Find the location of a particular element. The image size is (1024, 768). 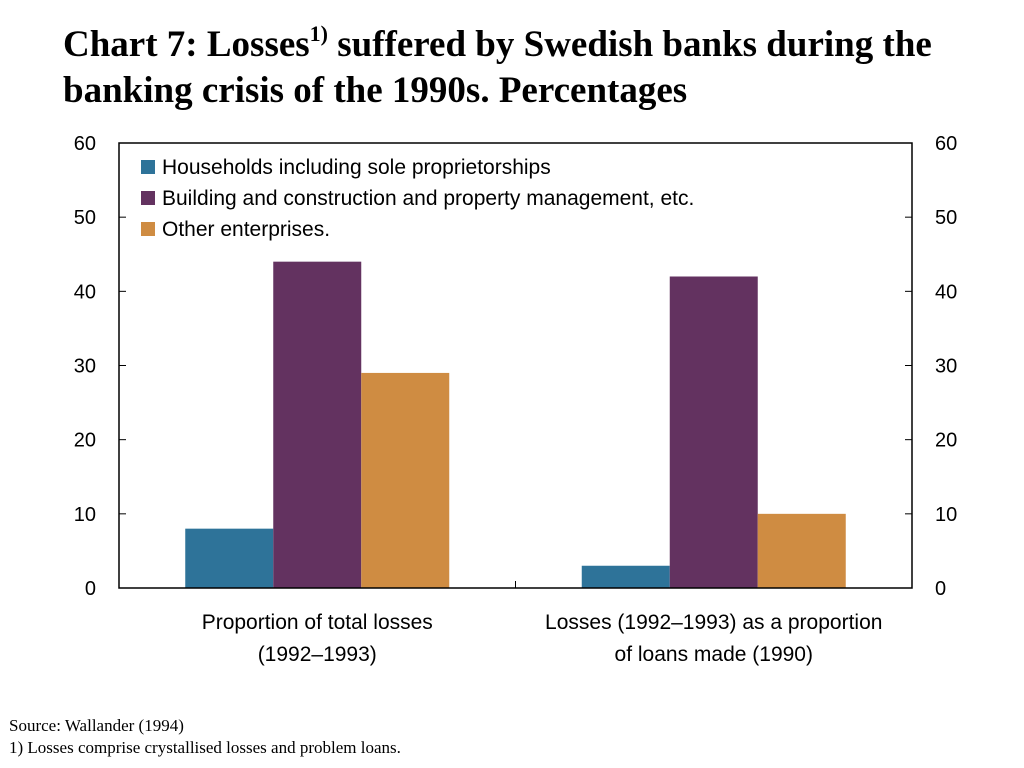

left-axis-labels: 0 10 20 30 40 50 60 is located at coordinates (85, 366).